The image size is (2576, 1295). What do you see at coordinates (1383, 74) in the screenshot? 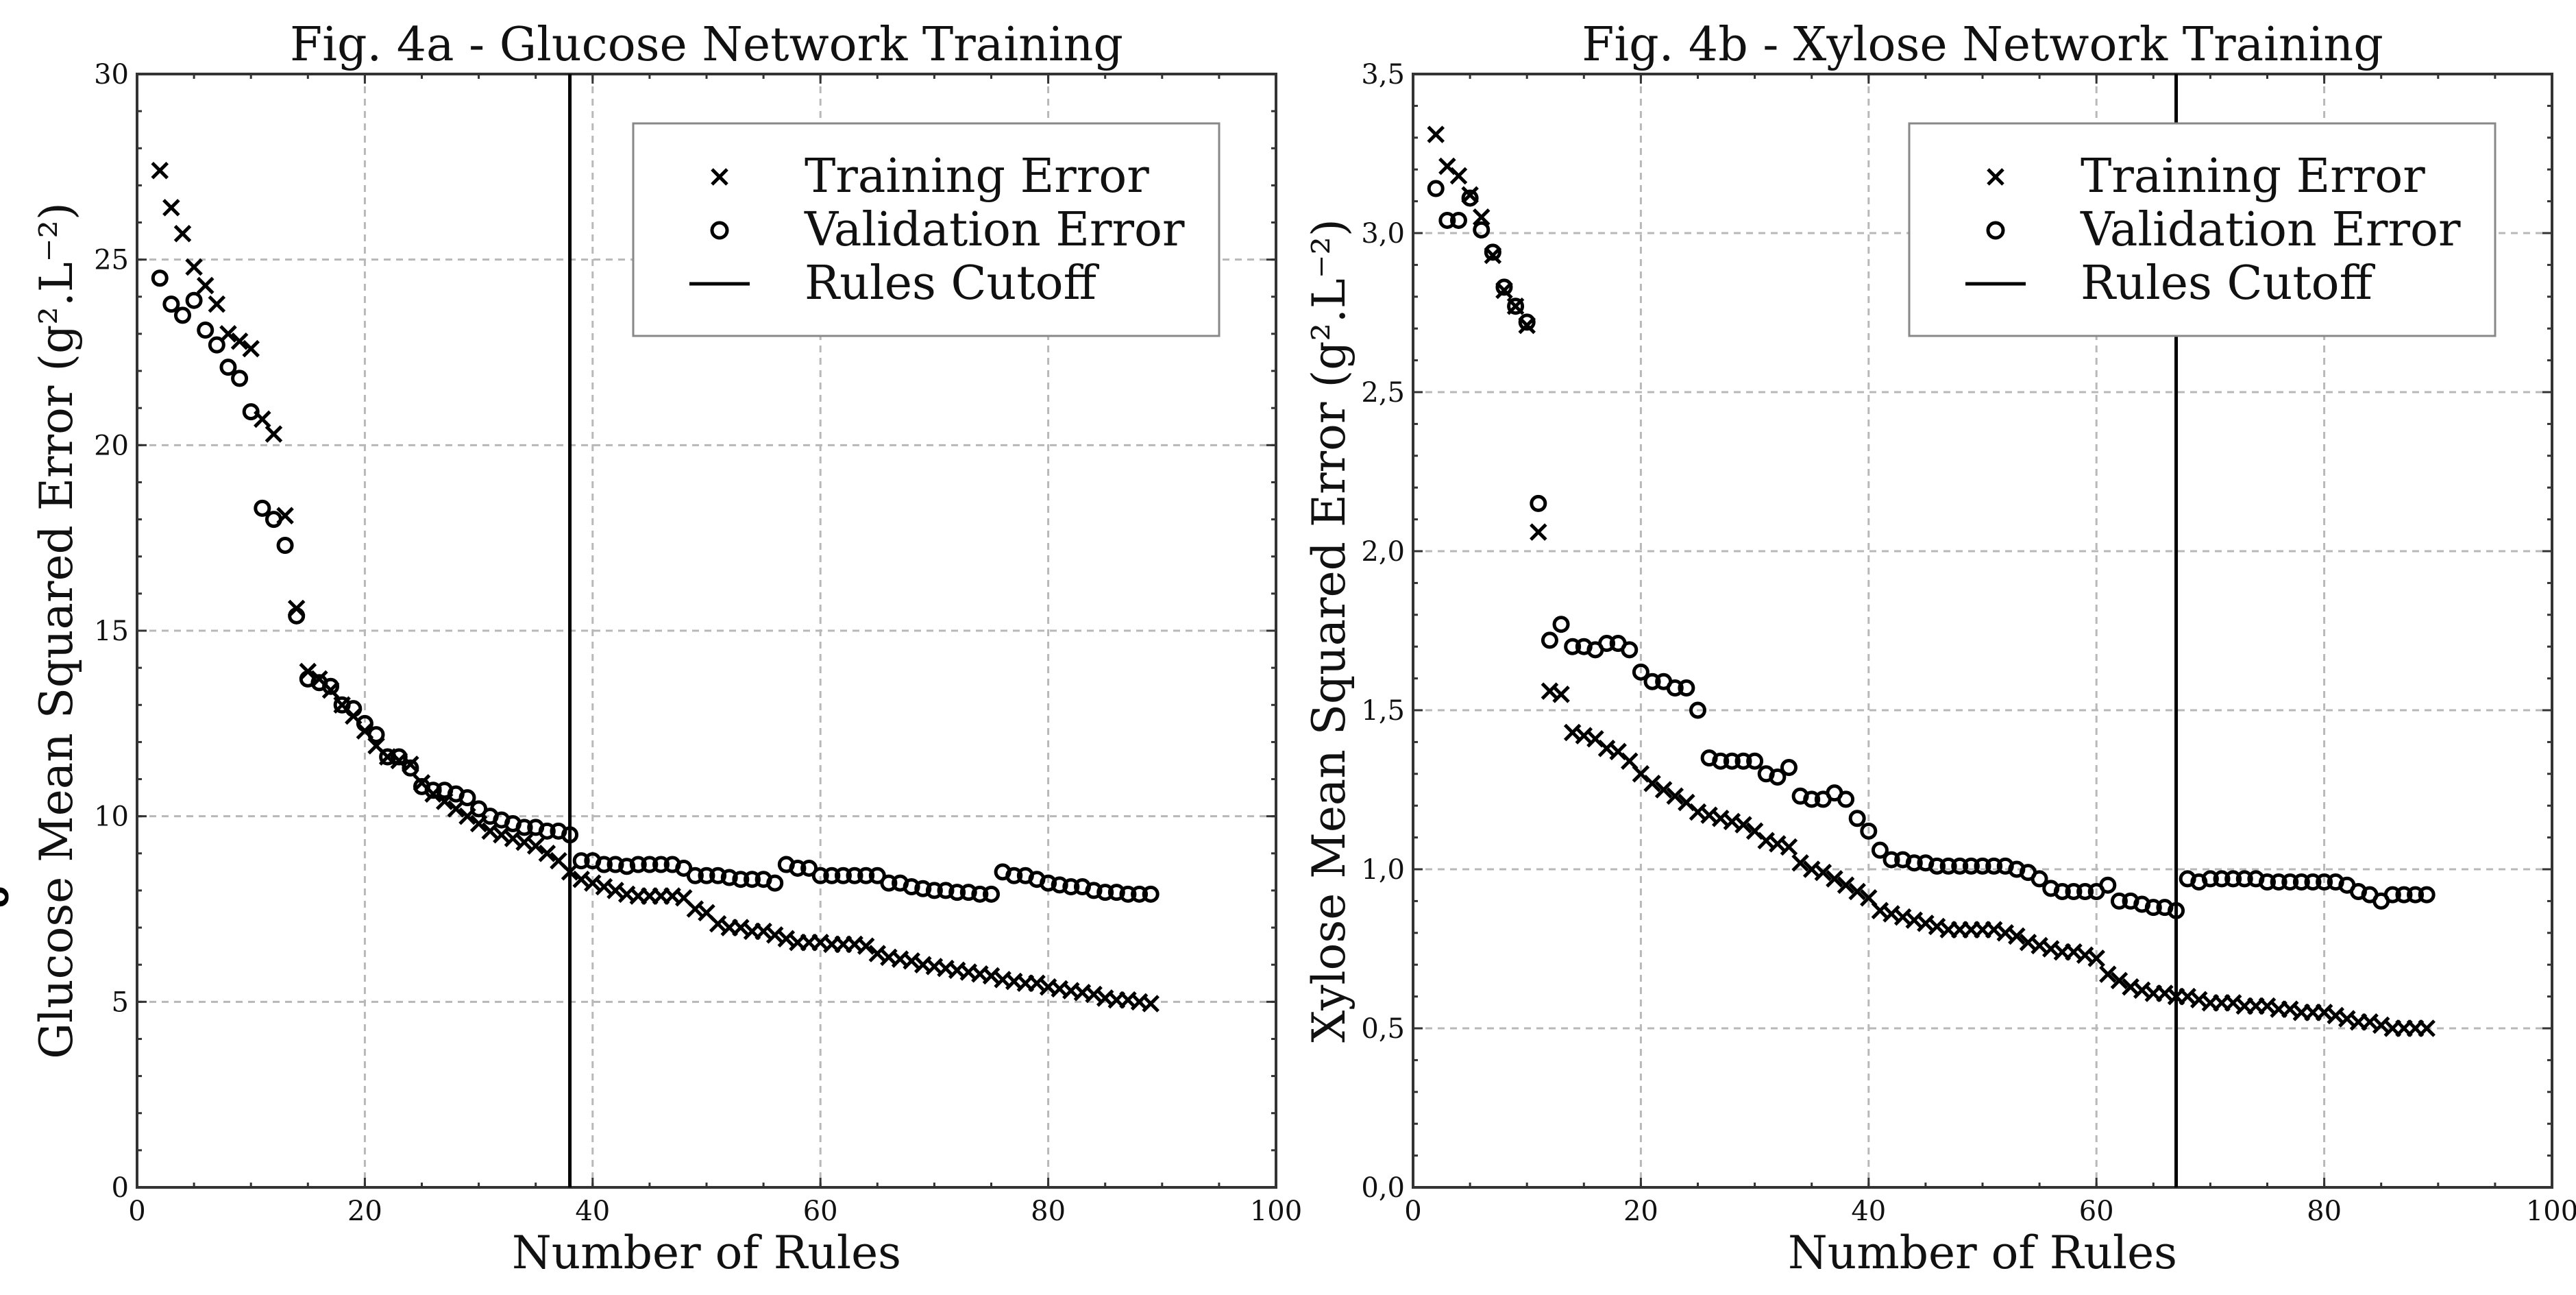
I see `y-tick-label: 3,5` at bounding box center [1383, 74].